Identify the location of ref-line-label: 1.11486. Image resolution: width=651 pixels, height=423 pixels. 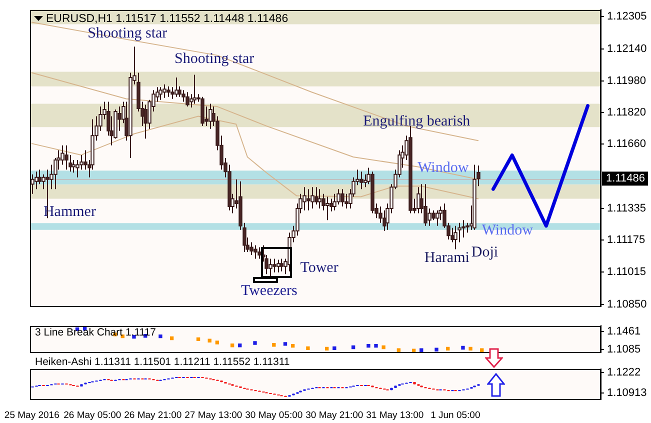
(625, 178).